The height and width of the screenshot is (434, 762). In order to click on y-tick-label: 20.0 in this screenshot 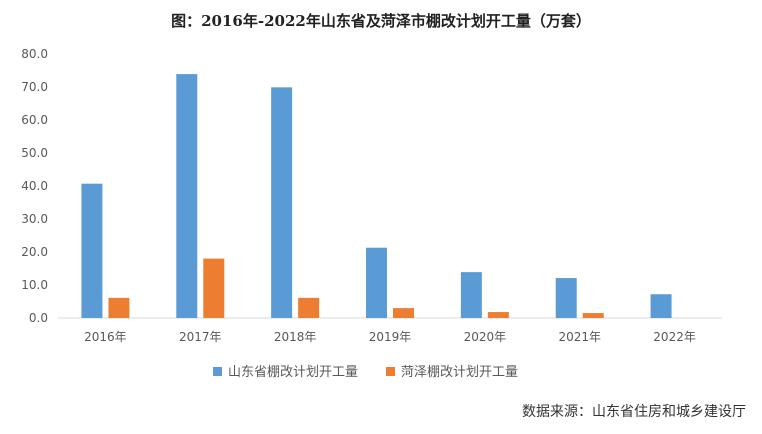, I will do `click(34, 252)`.